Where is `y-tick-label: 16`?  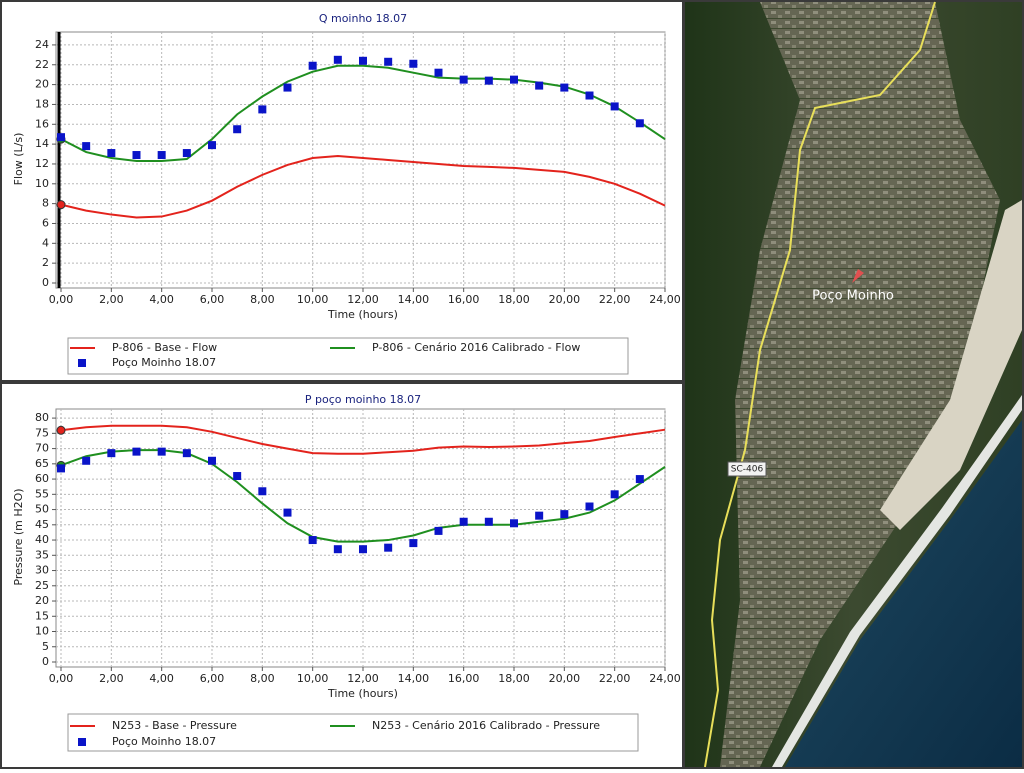
y-tick-label: 16 is located at coordinates (42, 123).